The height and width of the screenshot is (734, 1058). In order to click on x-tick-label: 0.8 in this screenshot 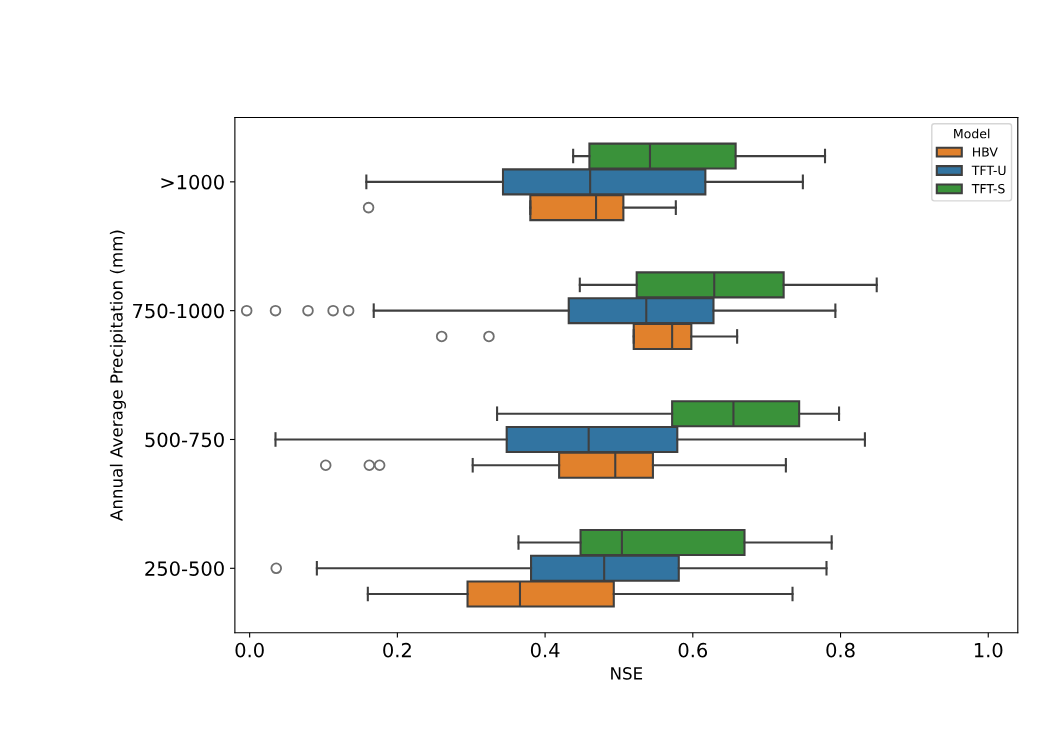, I will do `click(840, 650)`.